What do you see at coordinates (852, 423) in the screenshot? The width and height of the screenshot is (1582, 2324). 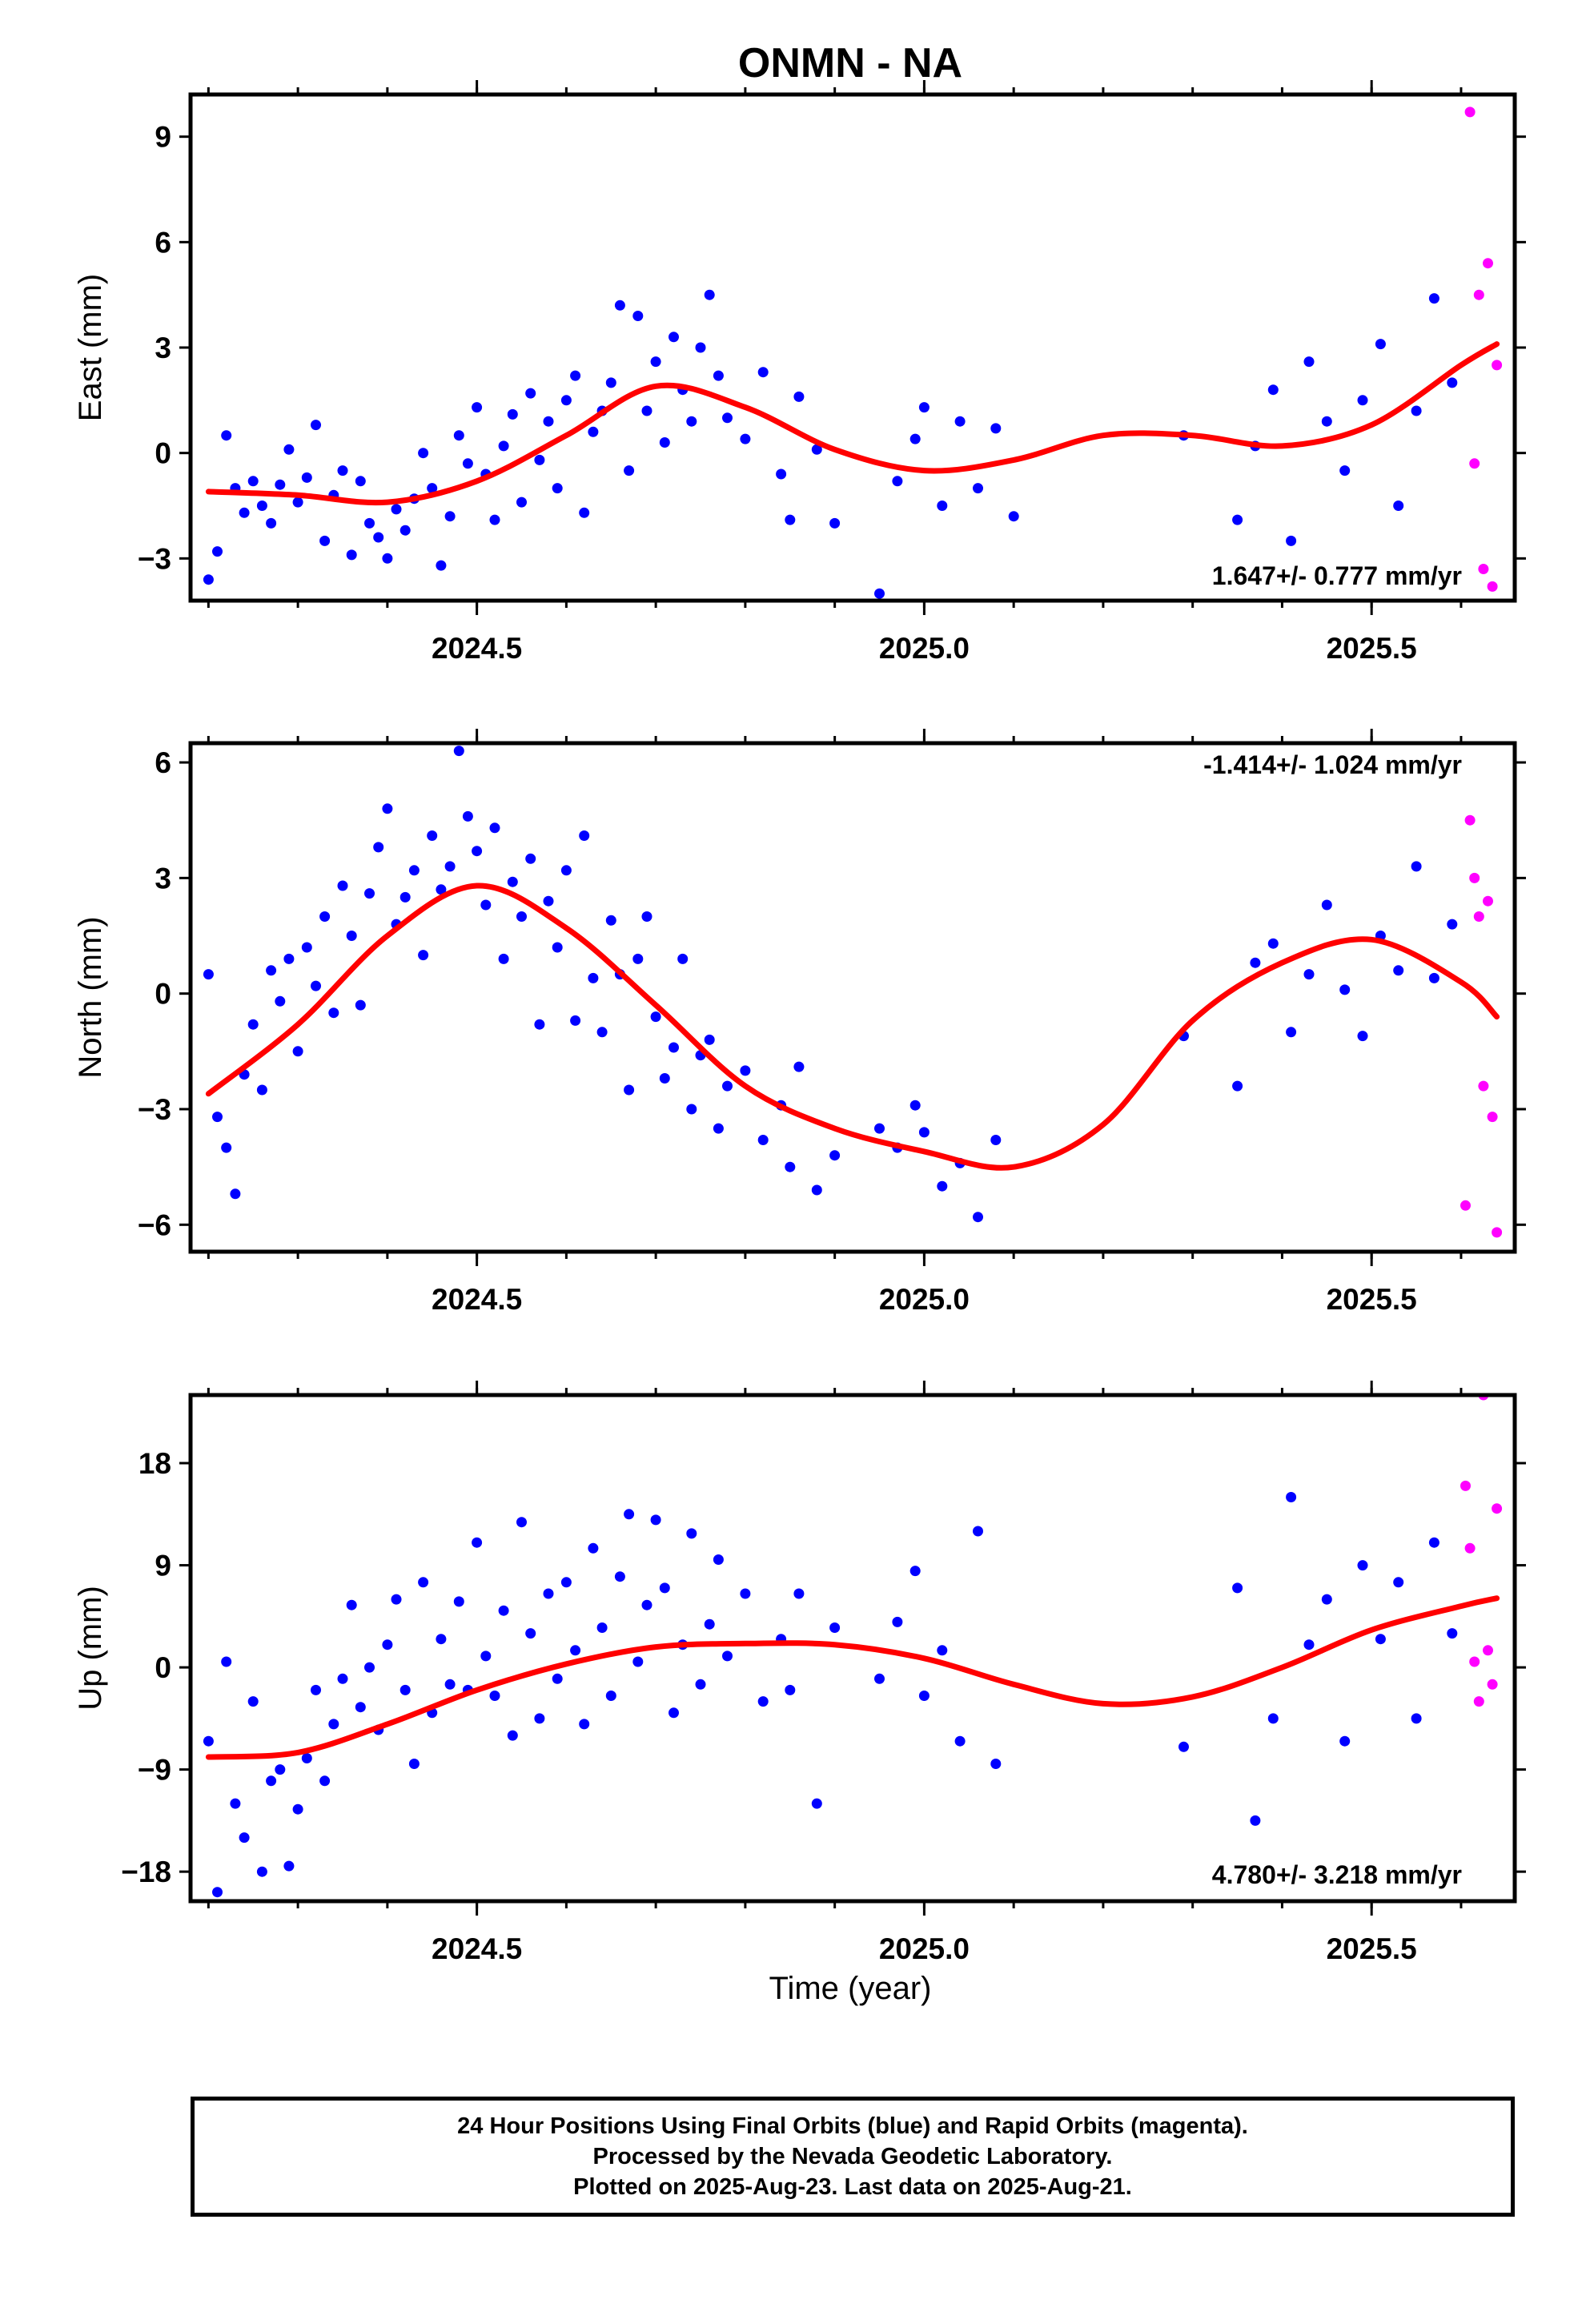 I see `fit-curve` at bounding box center [852, 423].